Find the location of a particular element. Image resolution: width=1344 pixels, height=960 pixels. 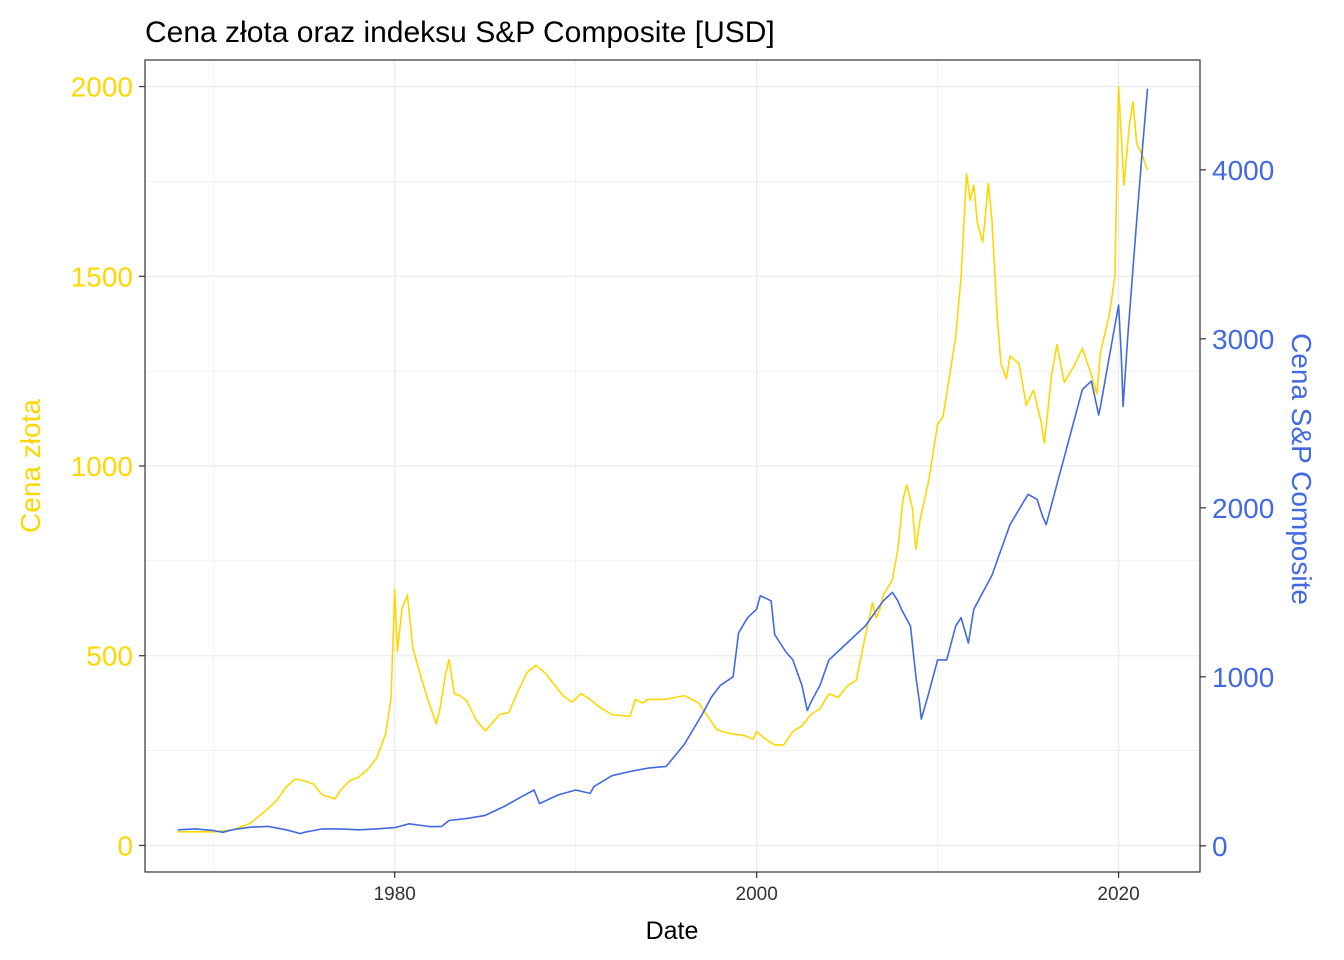

y-right-tick-label: 4000 is located at coordinates (1243, 170).